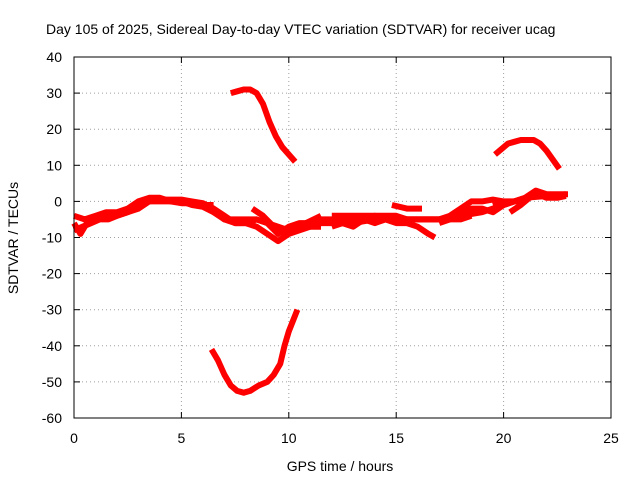  What do you see at coordinates (52, 238) in the screenshot?
I see `y-tick-label: -10` at bounding box center [52, 238].